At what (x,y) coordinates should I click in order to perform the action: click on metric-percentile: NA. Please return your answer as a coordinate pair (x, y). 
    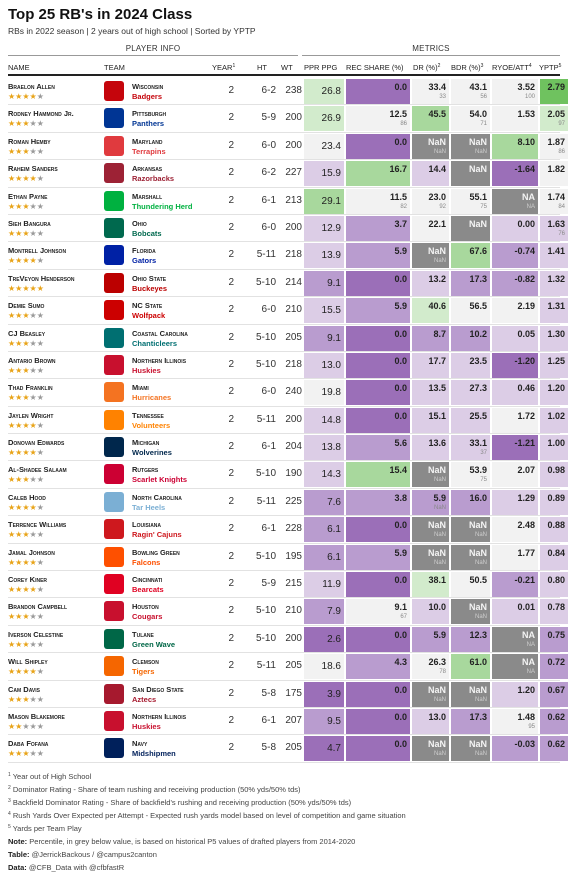
    Looking at the image, I should click on (530, 644).